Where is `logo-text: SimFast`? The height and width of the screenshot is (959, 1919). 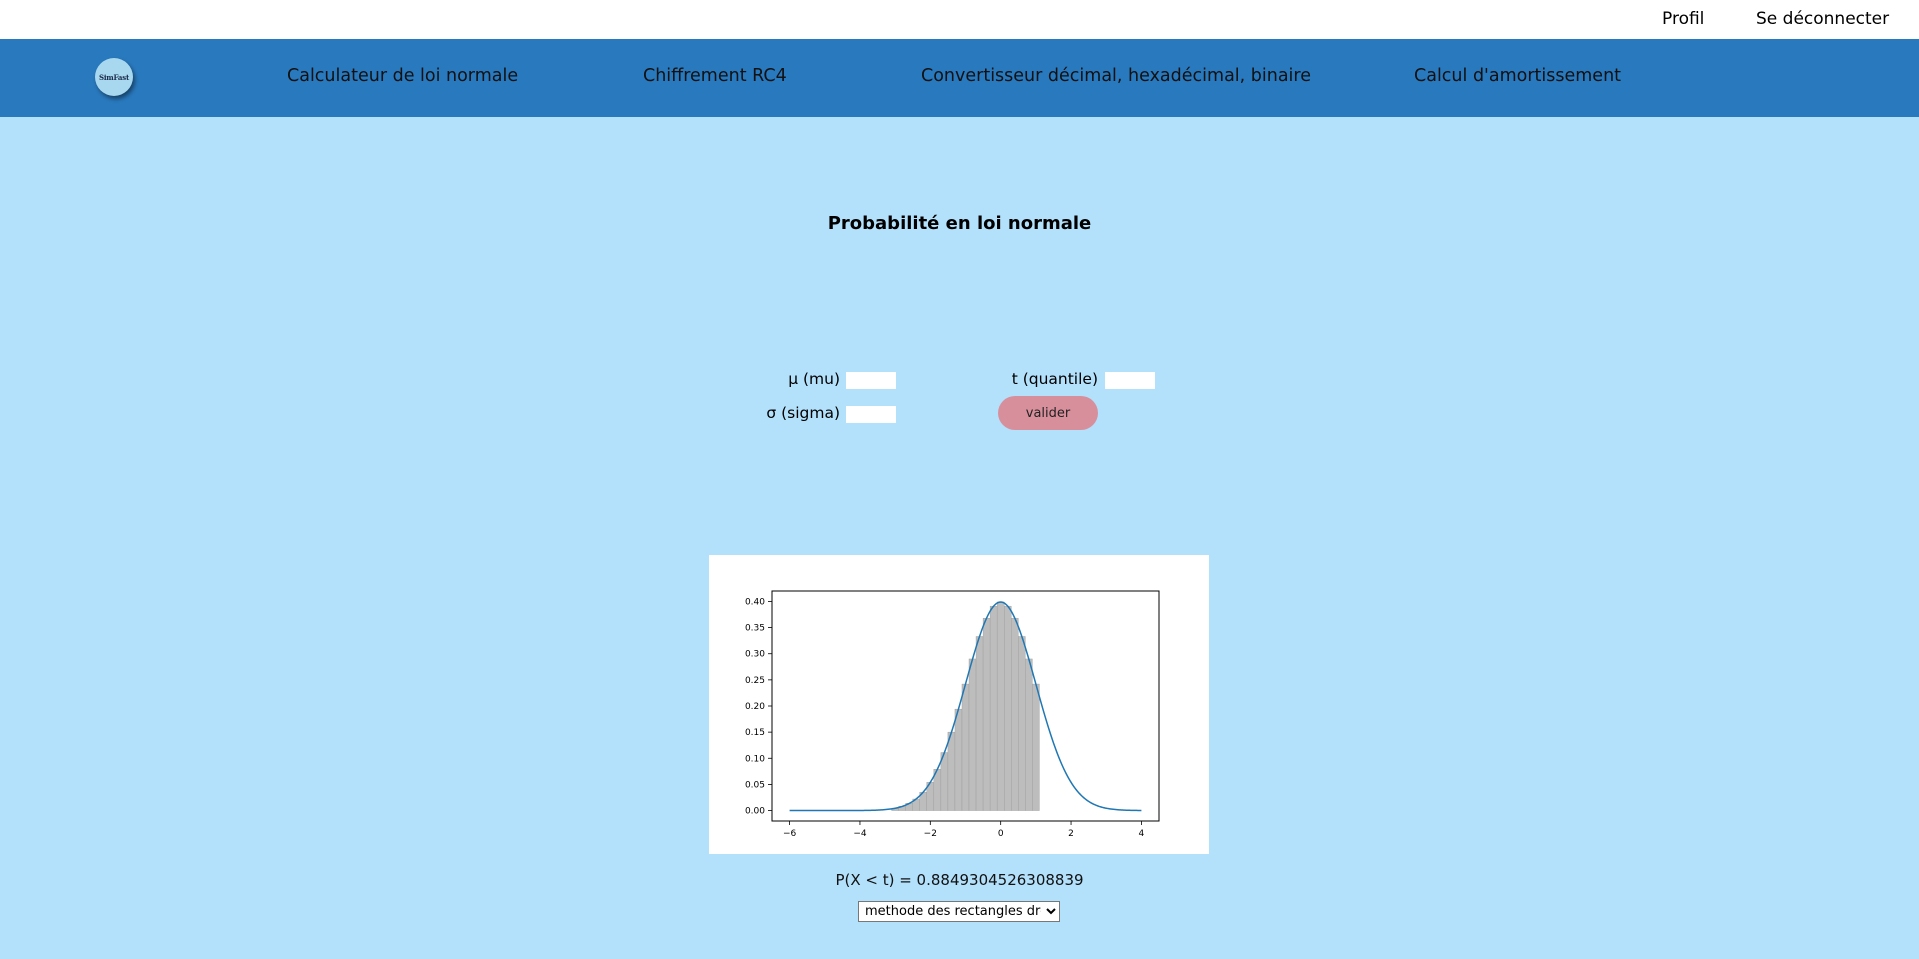
logo-text: SimFast is located at coordinates (114, 77).